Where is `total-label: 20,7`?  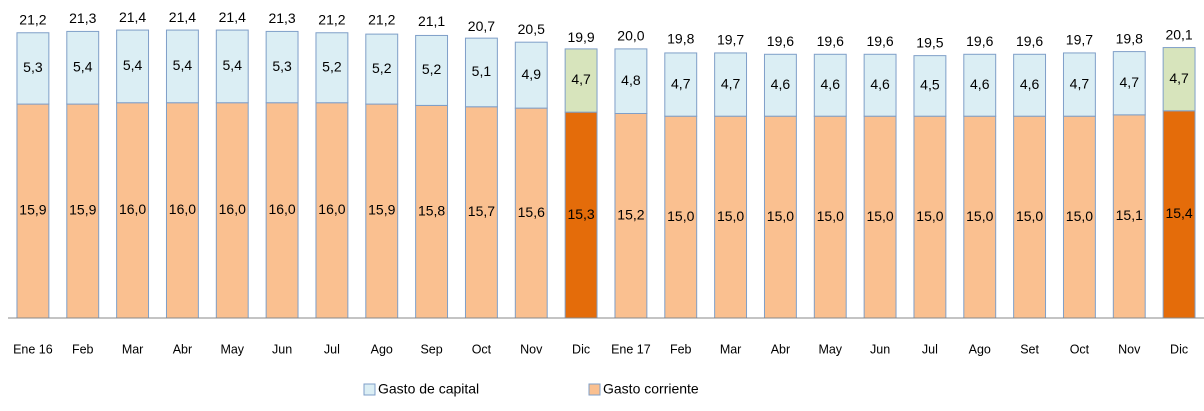 total-label: 20,7 is located at coordinates (481, 26).